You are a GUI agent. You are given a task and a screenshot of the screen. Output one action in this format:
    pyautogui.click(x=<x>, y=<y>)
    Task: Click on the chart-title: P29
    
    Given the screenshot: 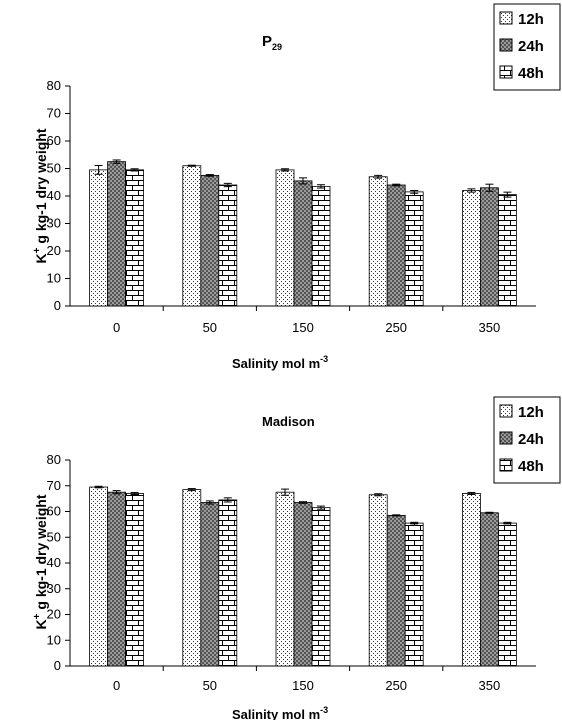 What is the action you would take?
    pyautogui.click(x=272, y=42)
    